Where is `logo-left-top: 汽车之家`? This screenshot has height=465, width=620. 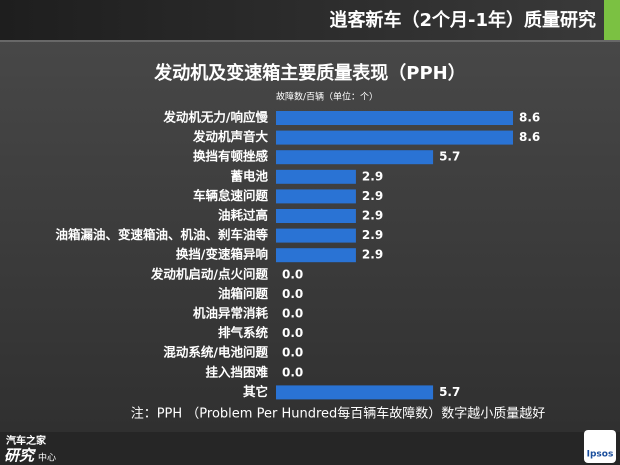
logo-left-top: 汽车之家 is located at coordinates (26, 440).